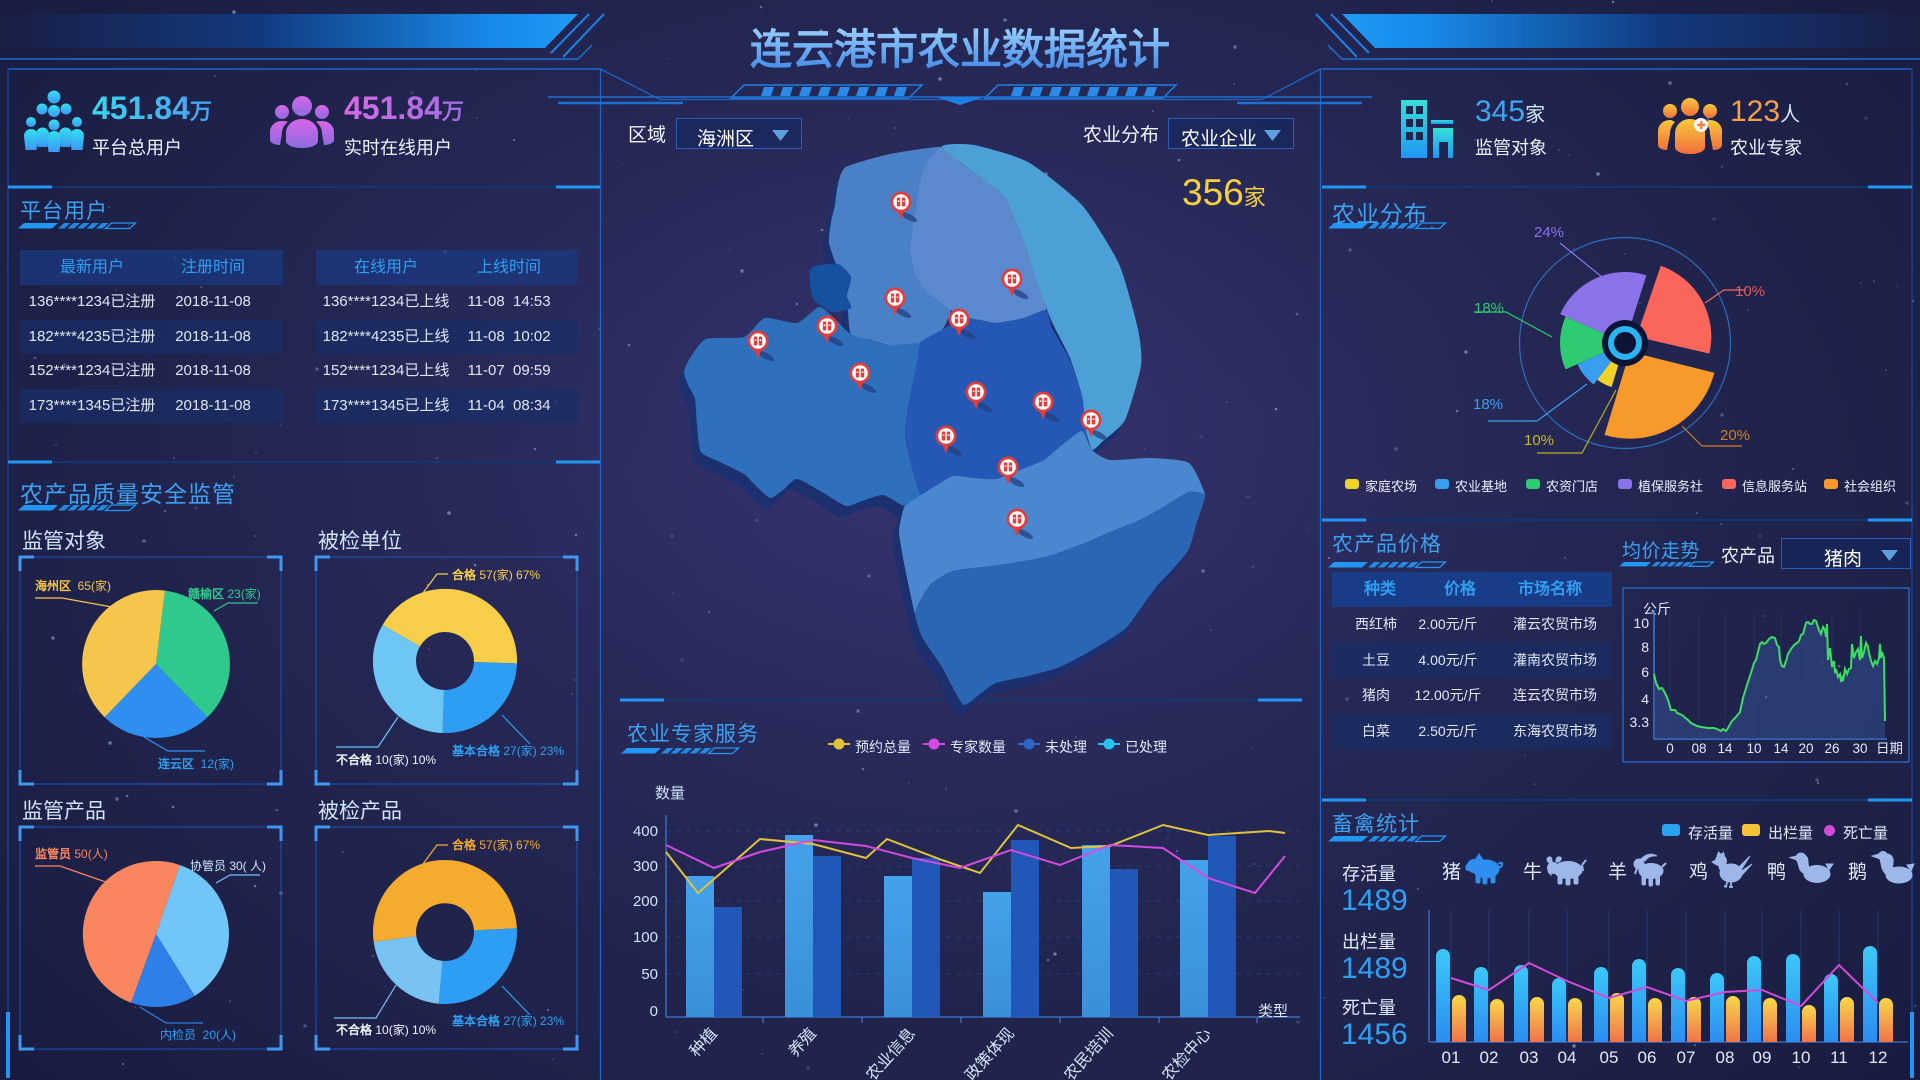 Image resolution: width=1920 pixels, height=1080 pixels. I want to click on svg-text: 种植, so click(703, 1043).